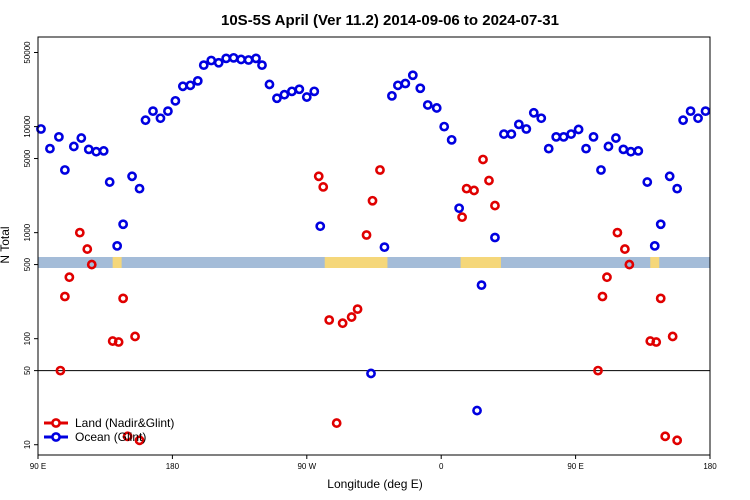 This screenshot has height=500, width=750. What do you see at coordinates (27, 370) in the screenshot?
I see `y-tick-label: 50` at bounding box center [27, 370].